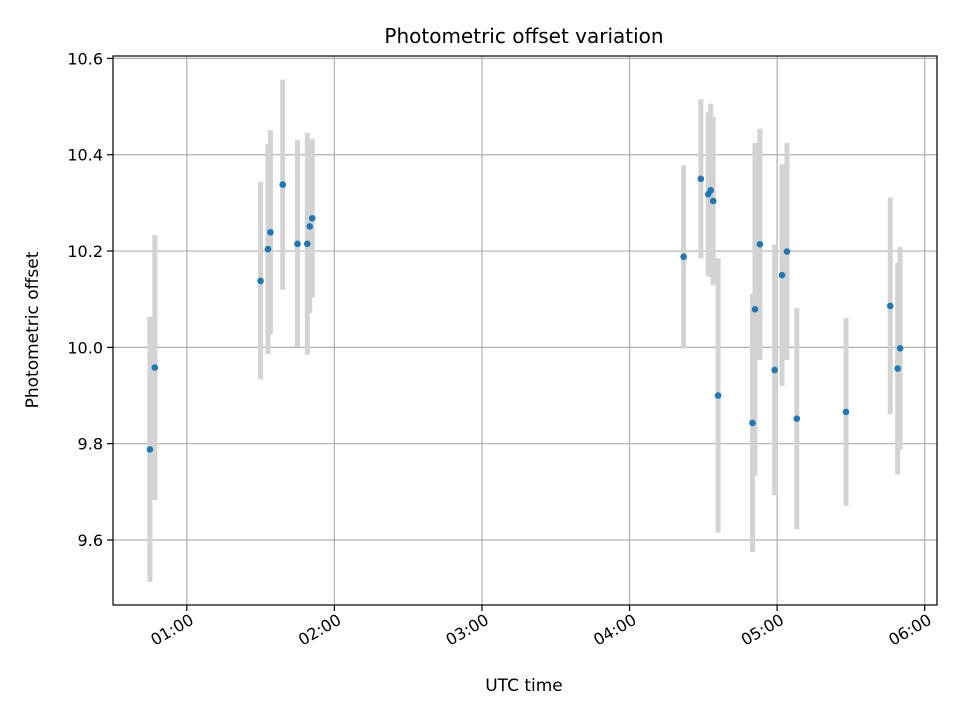  What do you see at coordinates (90, 444) in the screenshot?
I see `y-tick-label: 9.8` at bounding box center [90, 444].